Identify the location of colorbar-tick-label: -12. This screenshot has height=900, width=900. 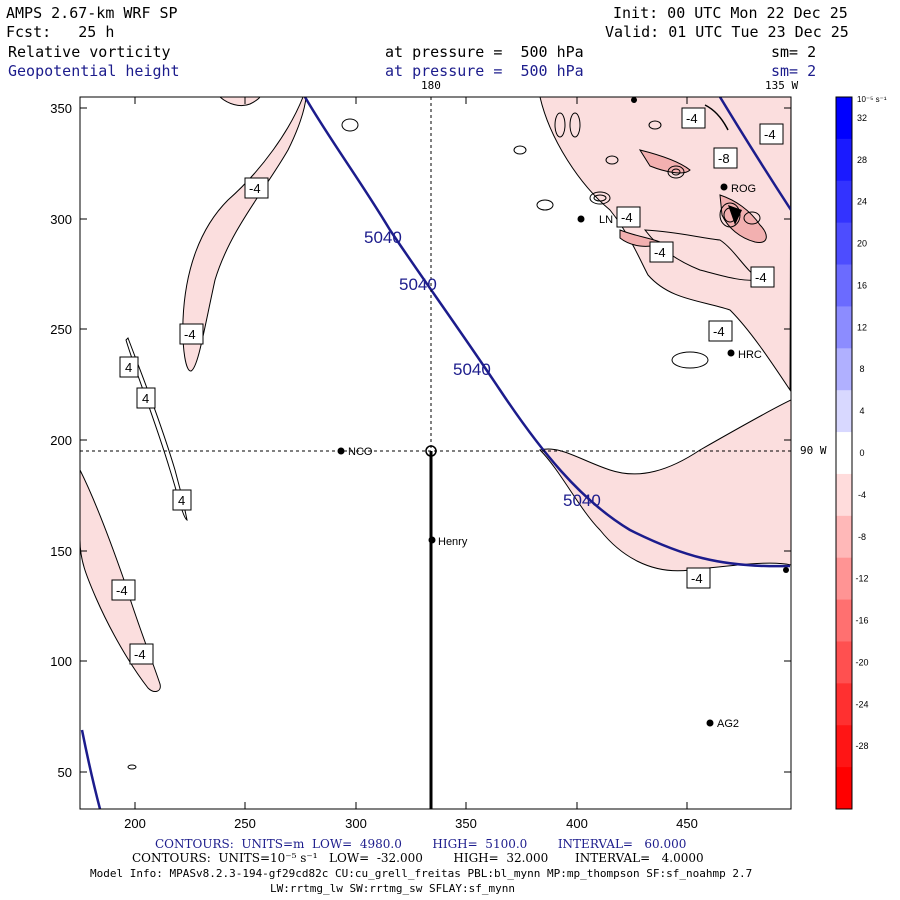
(861, 579).